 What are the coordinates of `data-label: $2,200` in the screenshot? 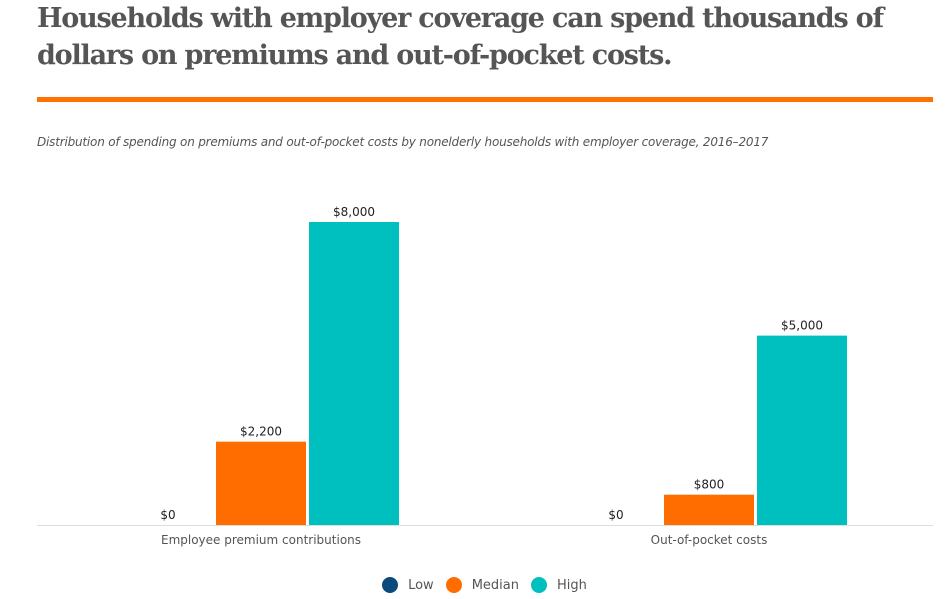 It's located at (261, 432).